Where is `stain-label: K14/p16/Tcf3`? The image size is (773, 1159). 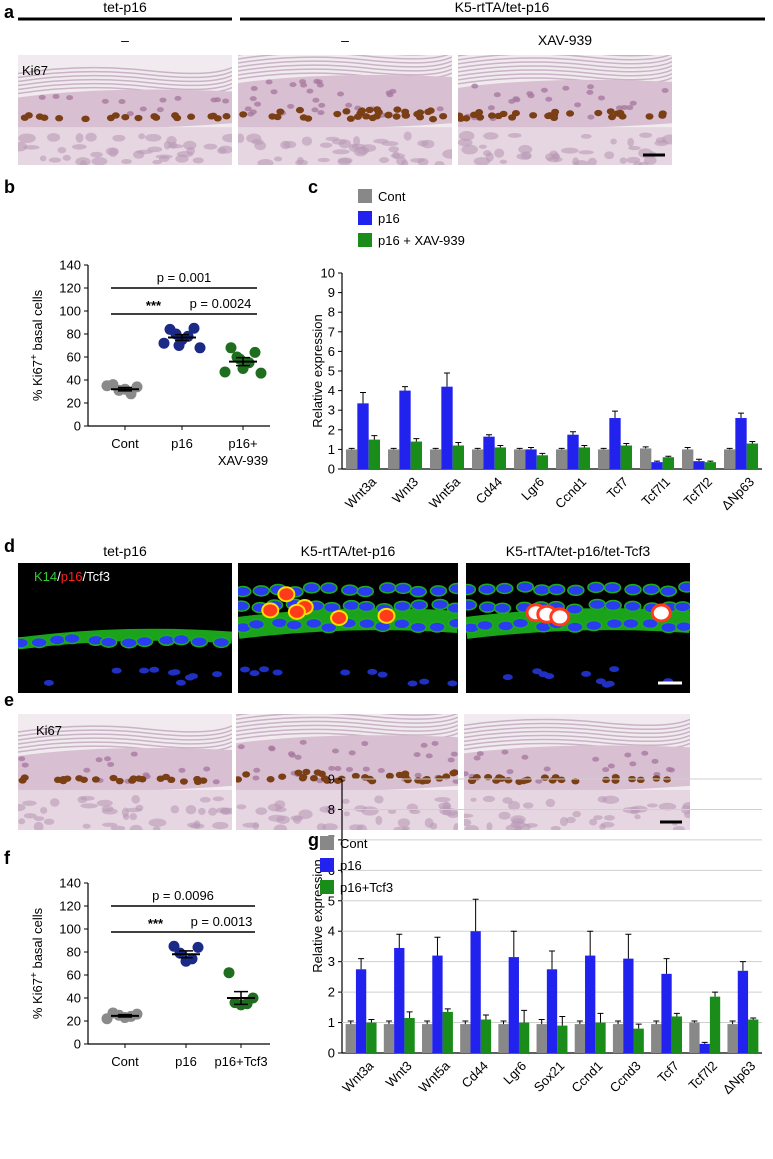 stain-label: K14/p16/Tcf3 is located at coordinates (72, 576).